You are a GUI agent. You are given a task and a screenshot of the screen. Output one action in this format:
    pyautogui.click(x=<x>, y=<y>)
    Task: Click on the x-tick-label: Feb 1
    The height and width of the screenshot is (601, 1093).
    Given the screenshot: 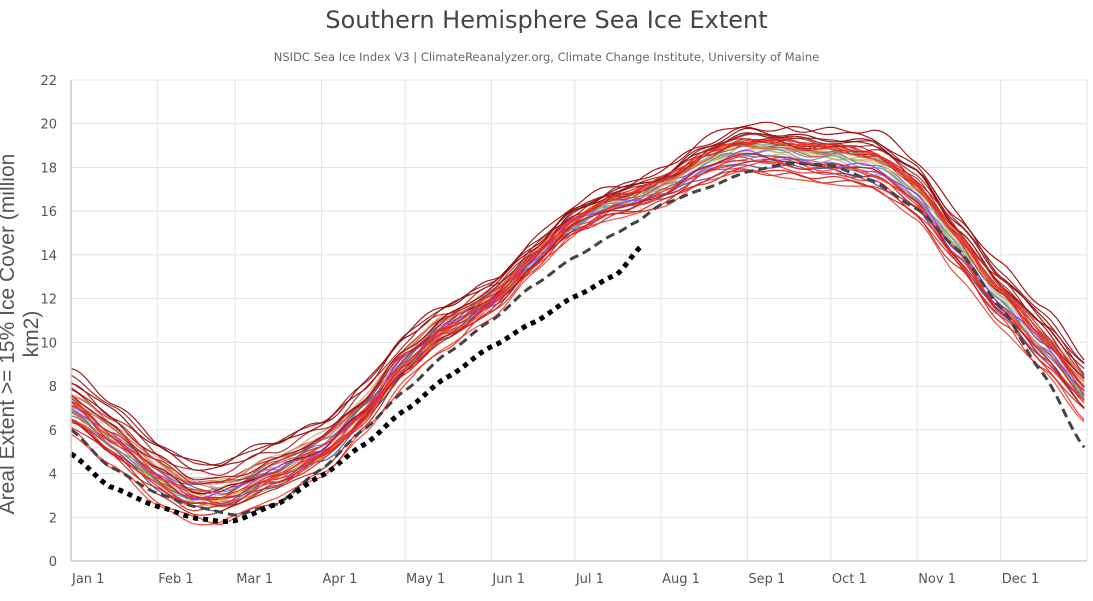 What is the action you would take?
    pyautogui.click(x=175, y=579)
    